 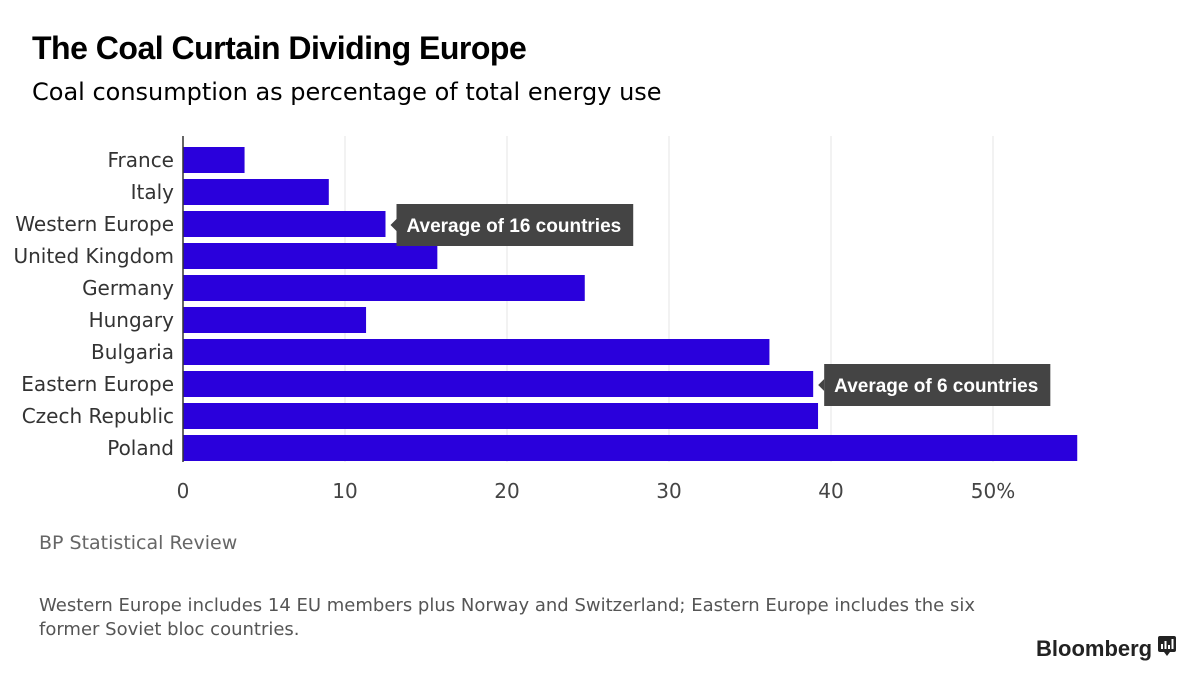 What do you see at coordinates (1094, 648) in the screenshot?
I see `brand-name: Bloomberg` at bounding box center [1094, 648].